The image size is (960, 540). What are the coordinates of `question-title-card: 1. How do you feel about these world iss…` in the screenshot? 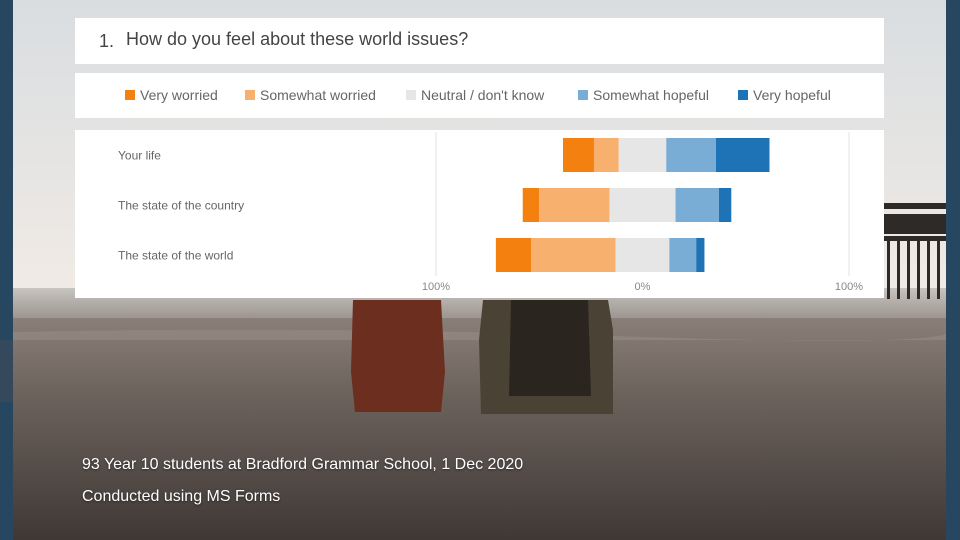 It's located at (479, 41).